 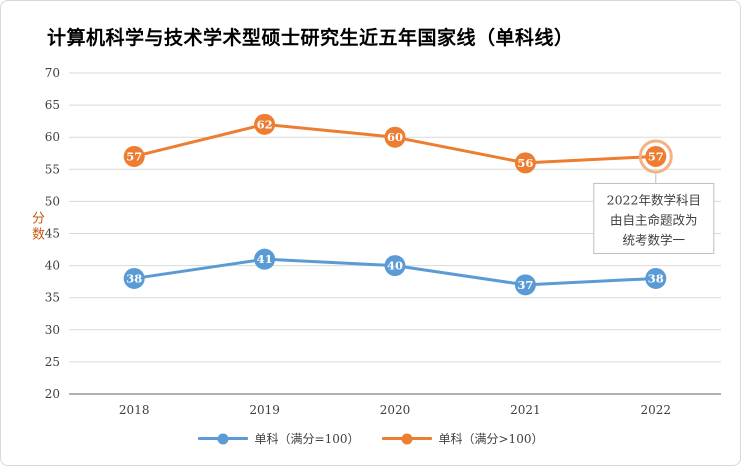 I want to click on x-tick-label: 2022, so click(x=656, y=410).